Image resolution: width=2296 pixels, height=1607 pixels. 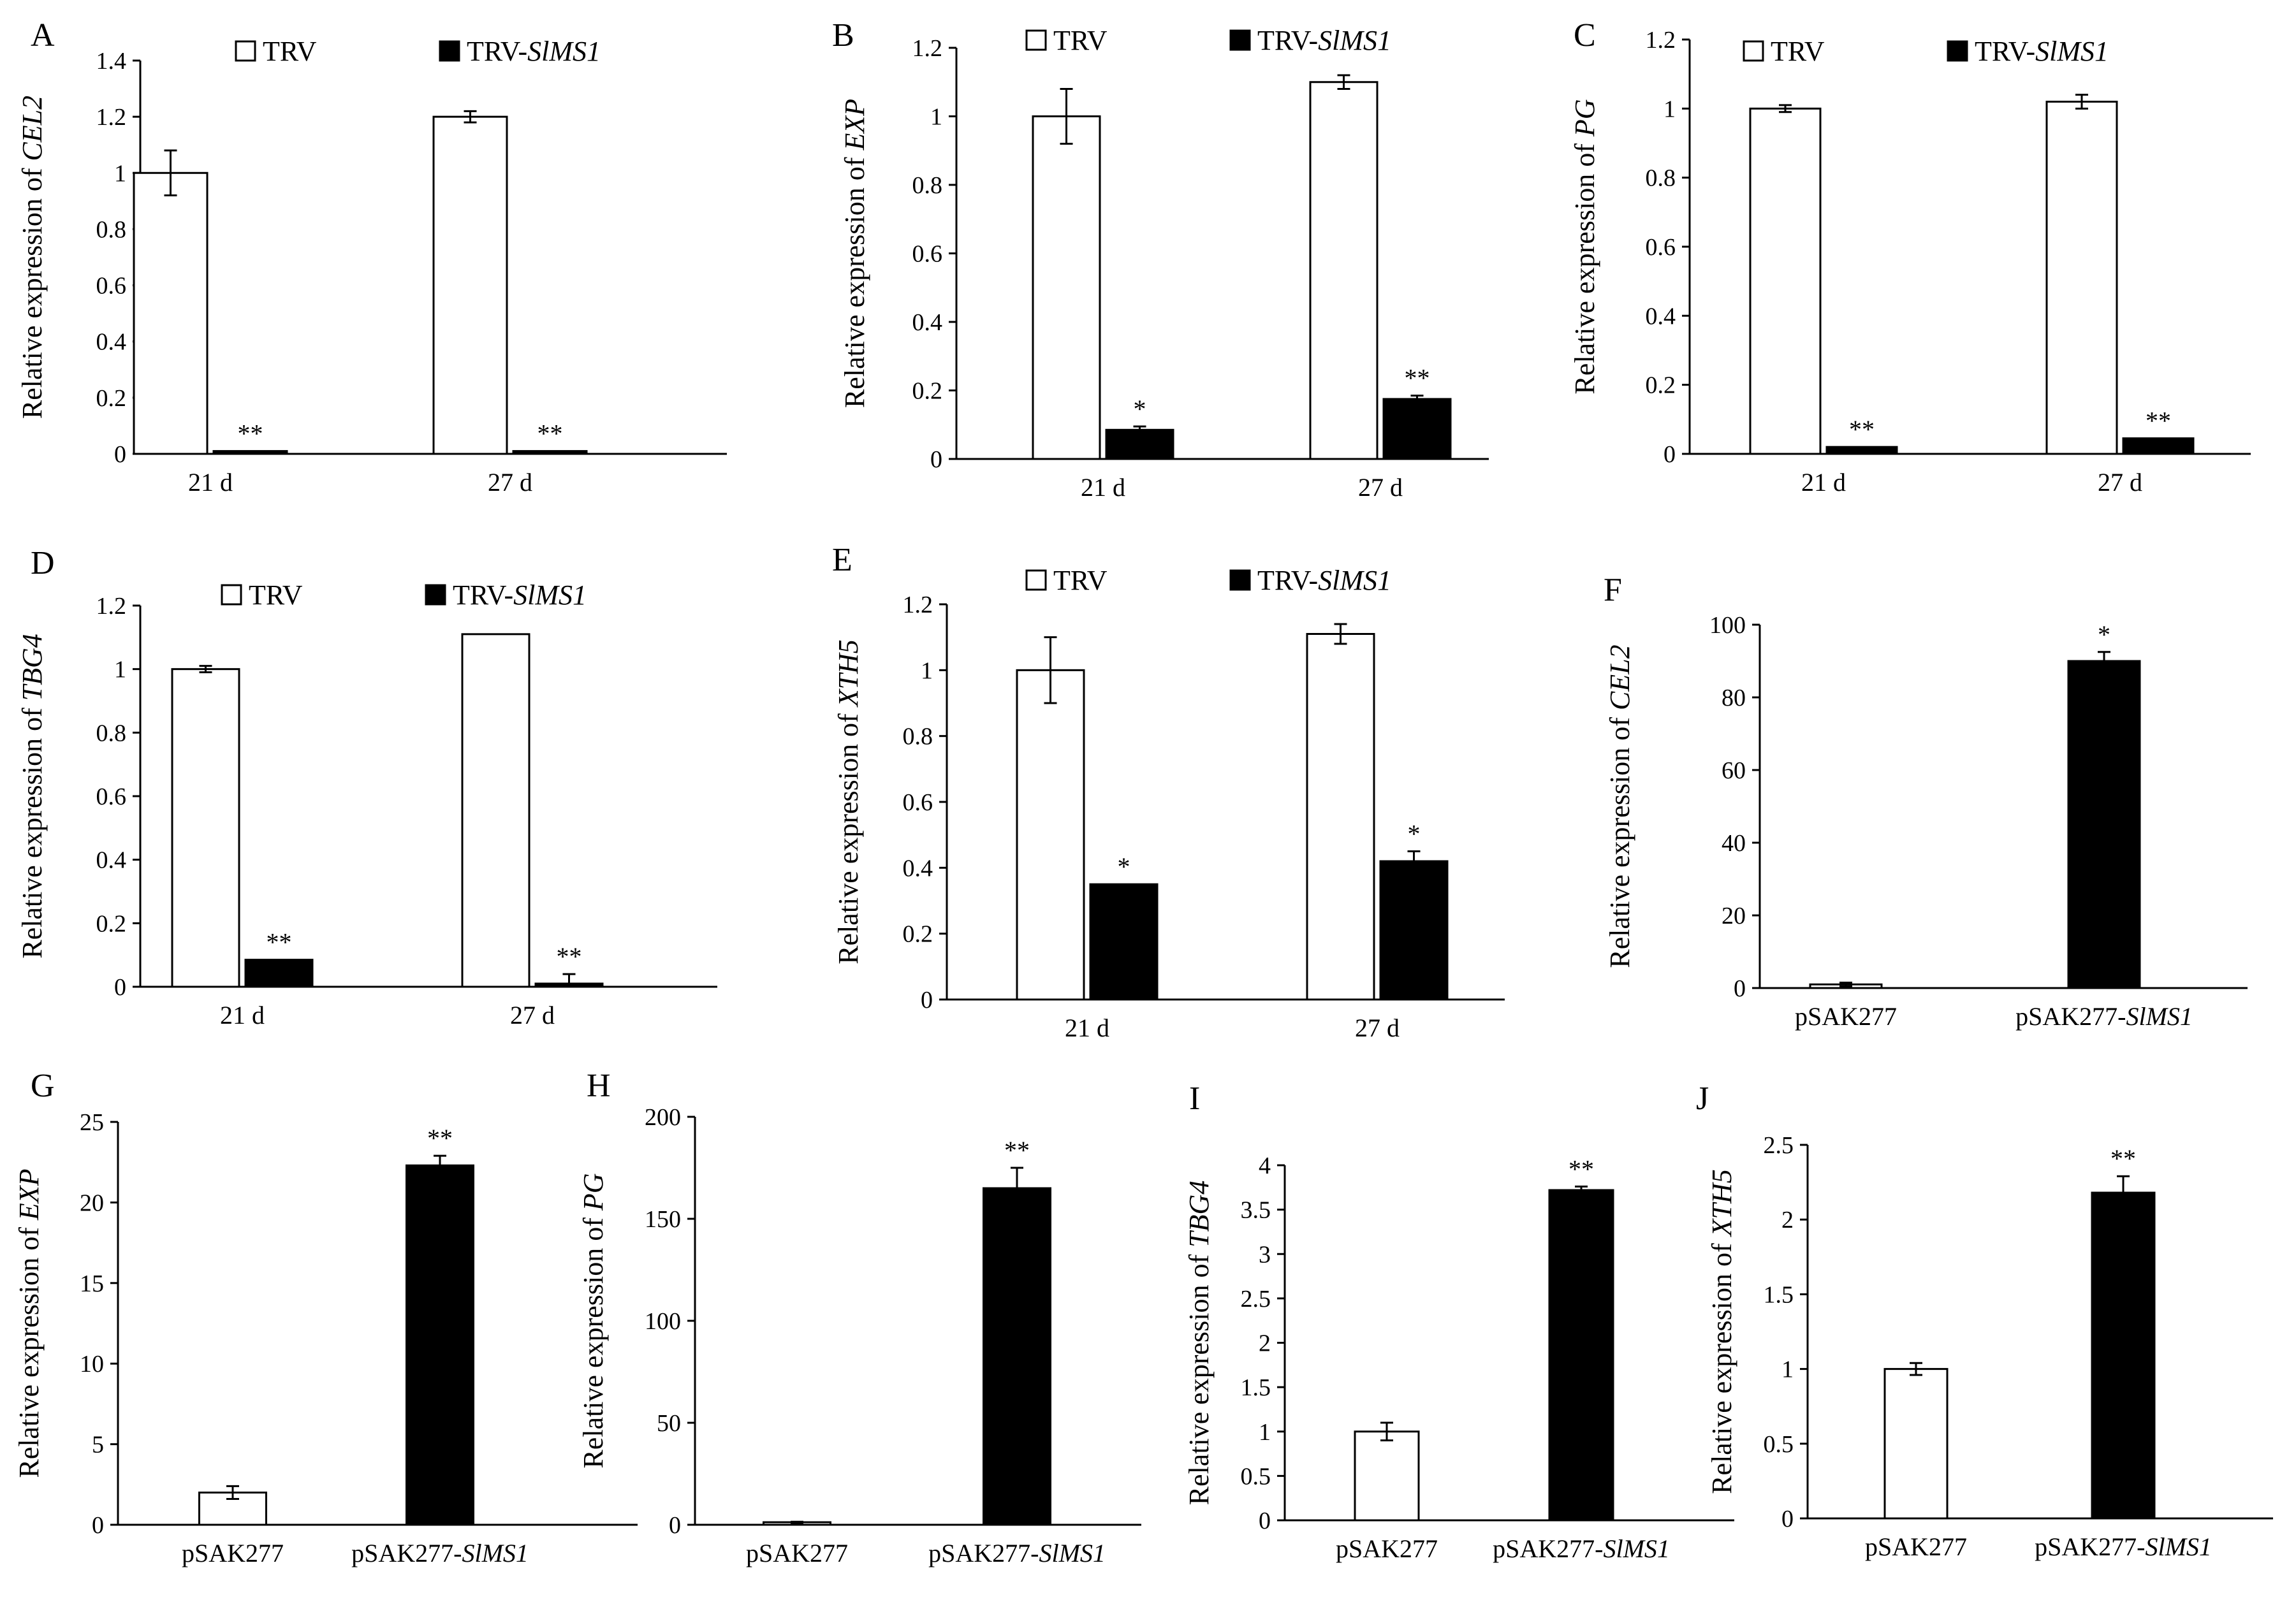 What do you see at coordinates (92, 1283) in the screenshot?
I see `y-tick-label: 15` at bounding box center [92, 1283].